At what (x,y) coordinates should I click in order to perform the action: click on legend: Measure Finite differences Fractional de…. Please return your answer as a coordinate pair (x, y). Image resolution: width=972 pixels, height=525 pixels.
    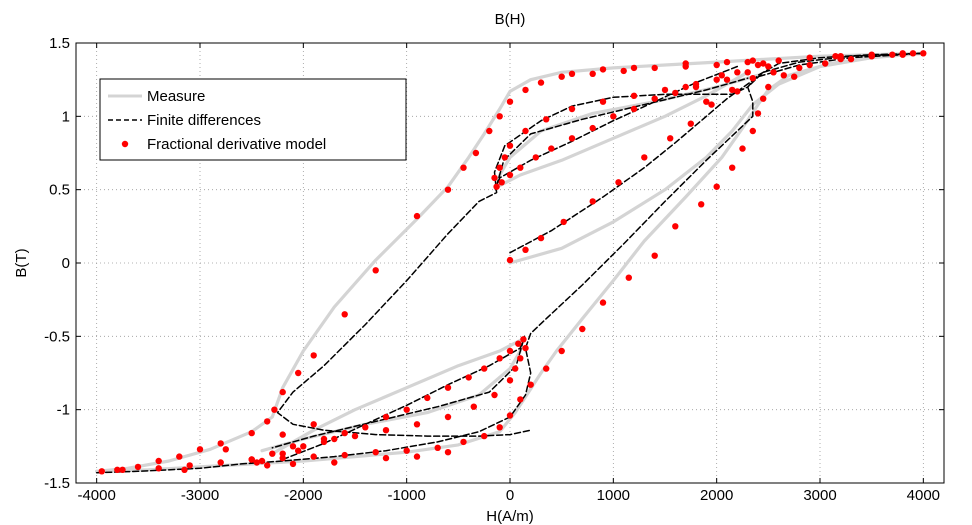
    Looking at the image, I should click on (253, 119).